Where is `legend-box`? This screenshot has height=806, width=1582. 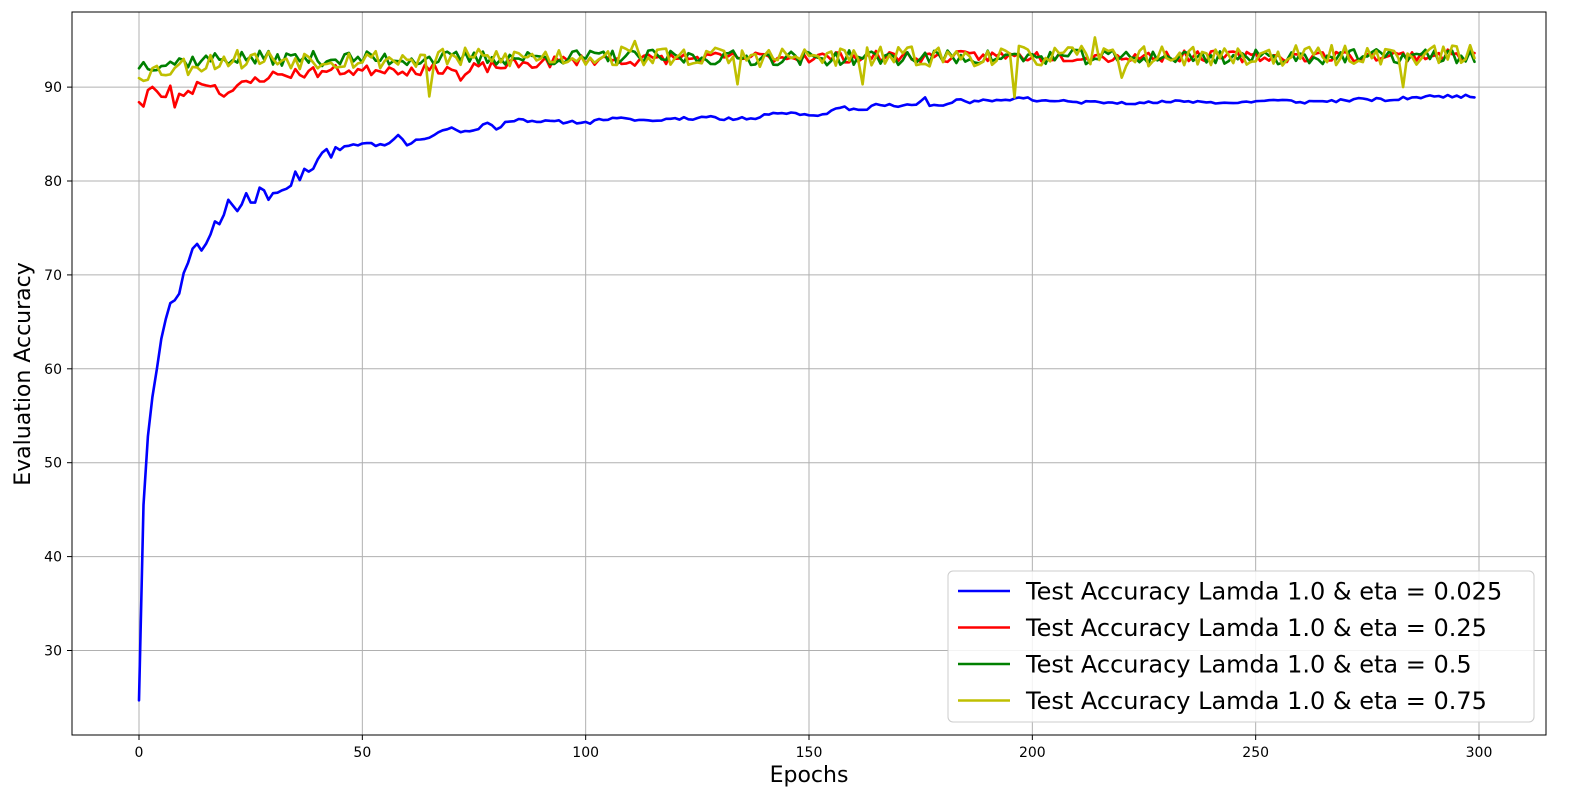
legend-box is located at coordinates (1241, 646).